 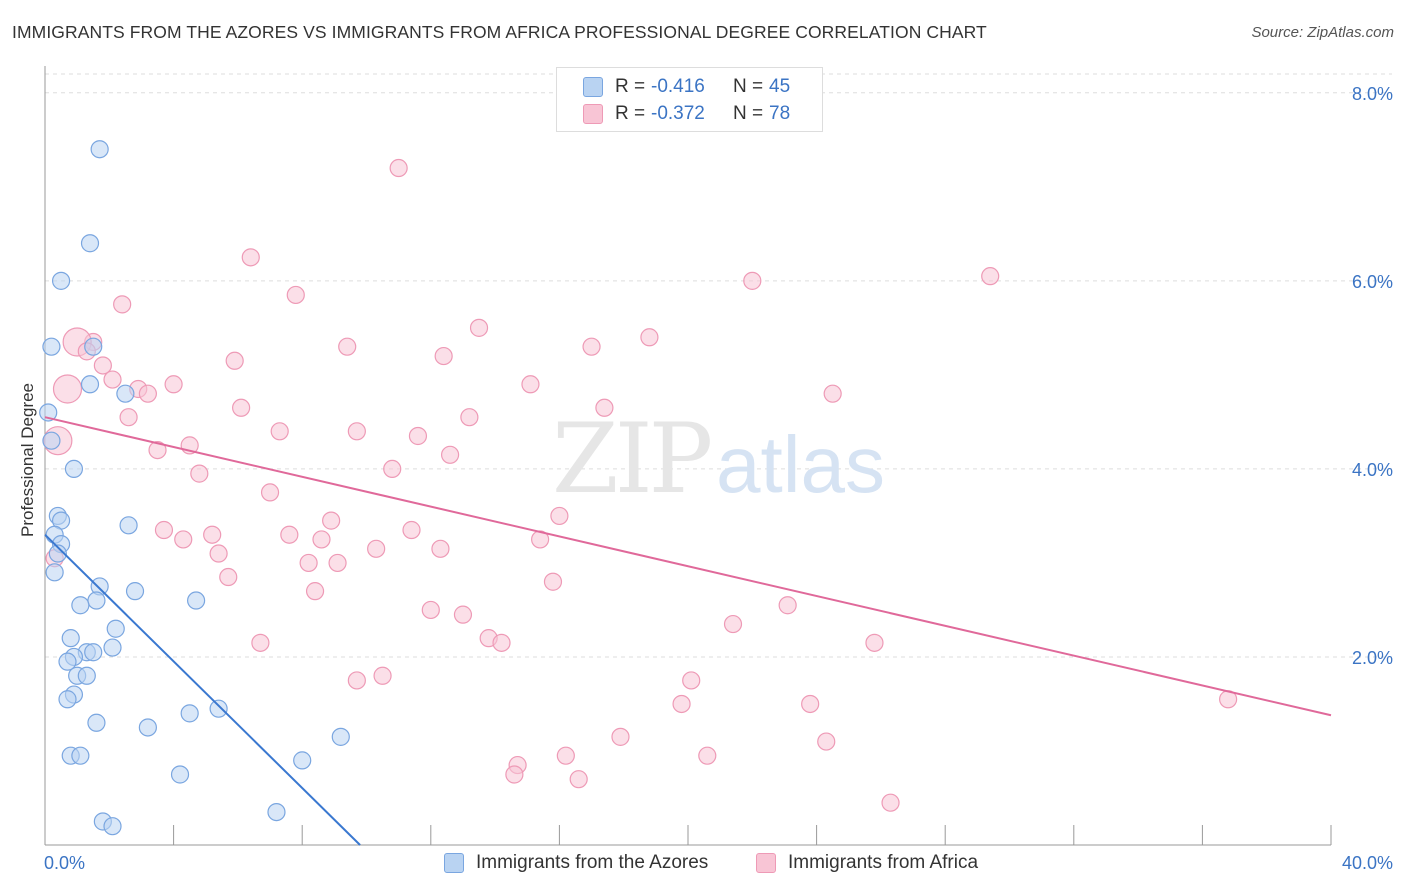 What do you see at coordinates (1372, 282) in the screenshot?
I see `y-tick-label: 6.0%` at bounding box center [1372, 282].